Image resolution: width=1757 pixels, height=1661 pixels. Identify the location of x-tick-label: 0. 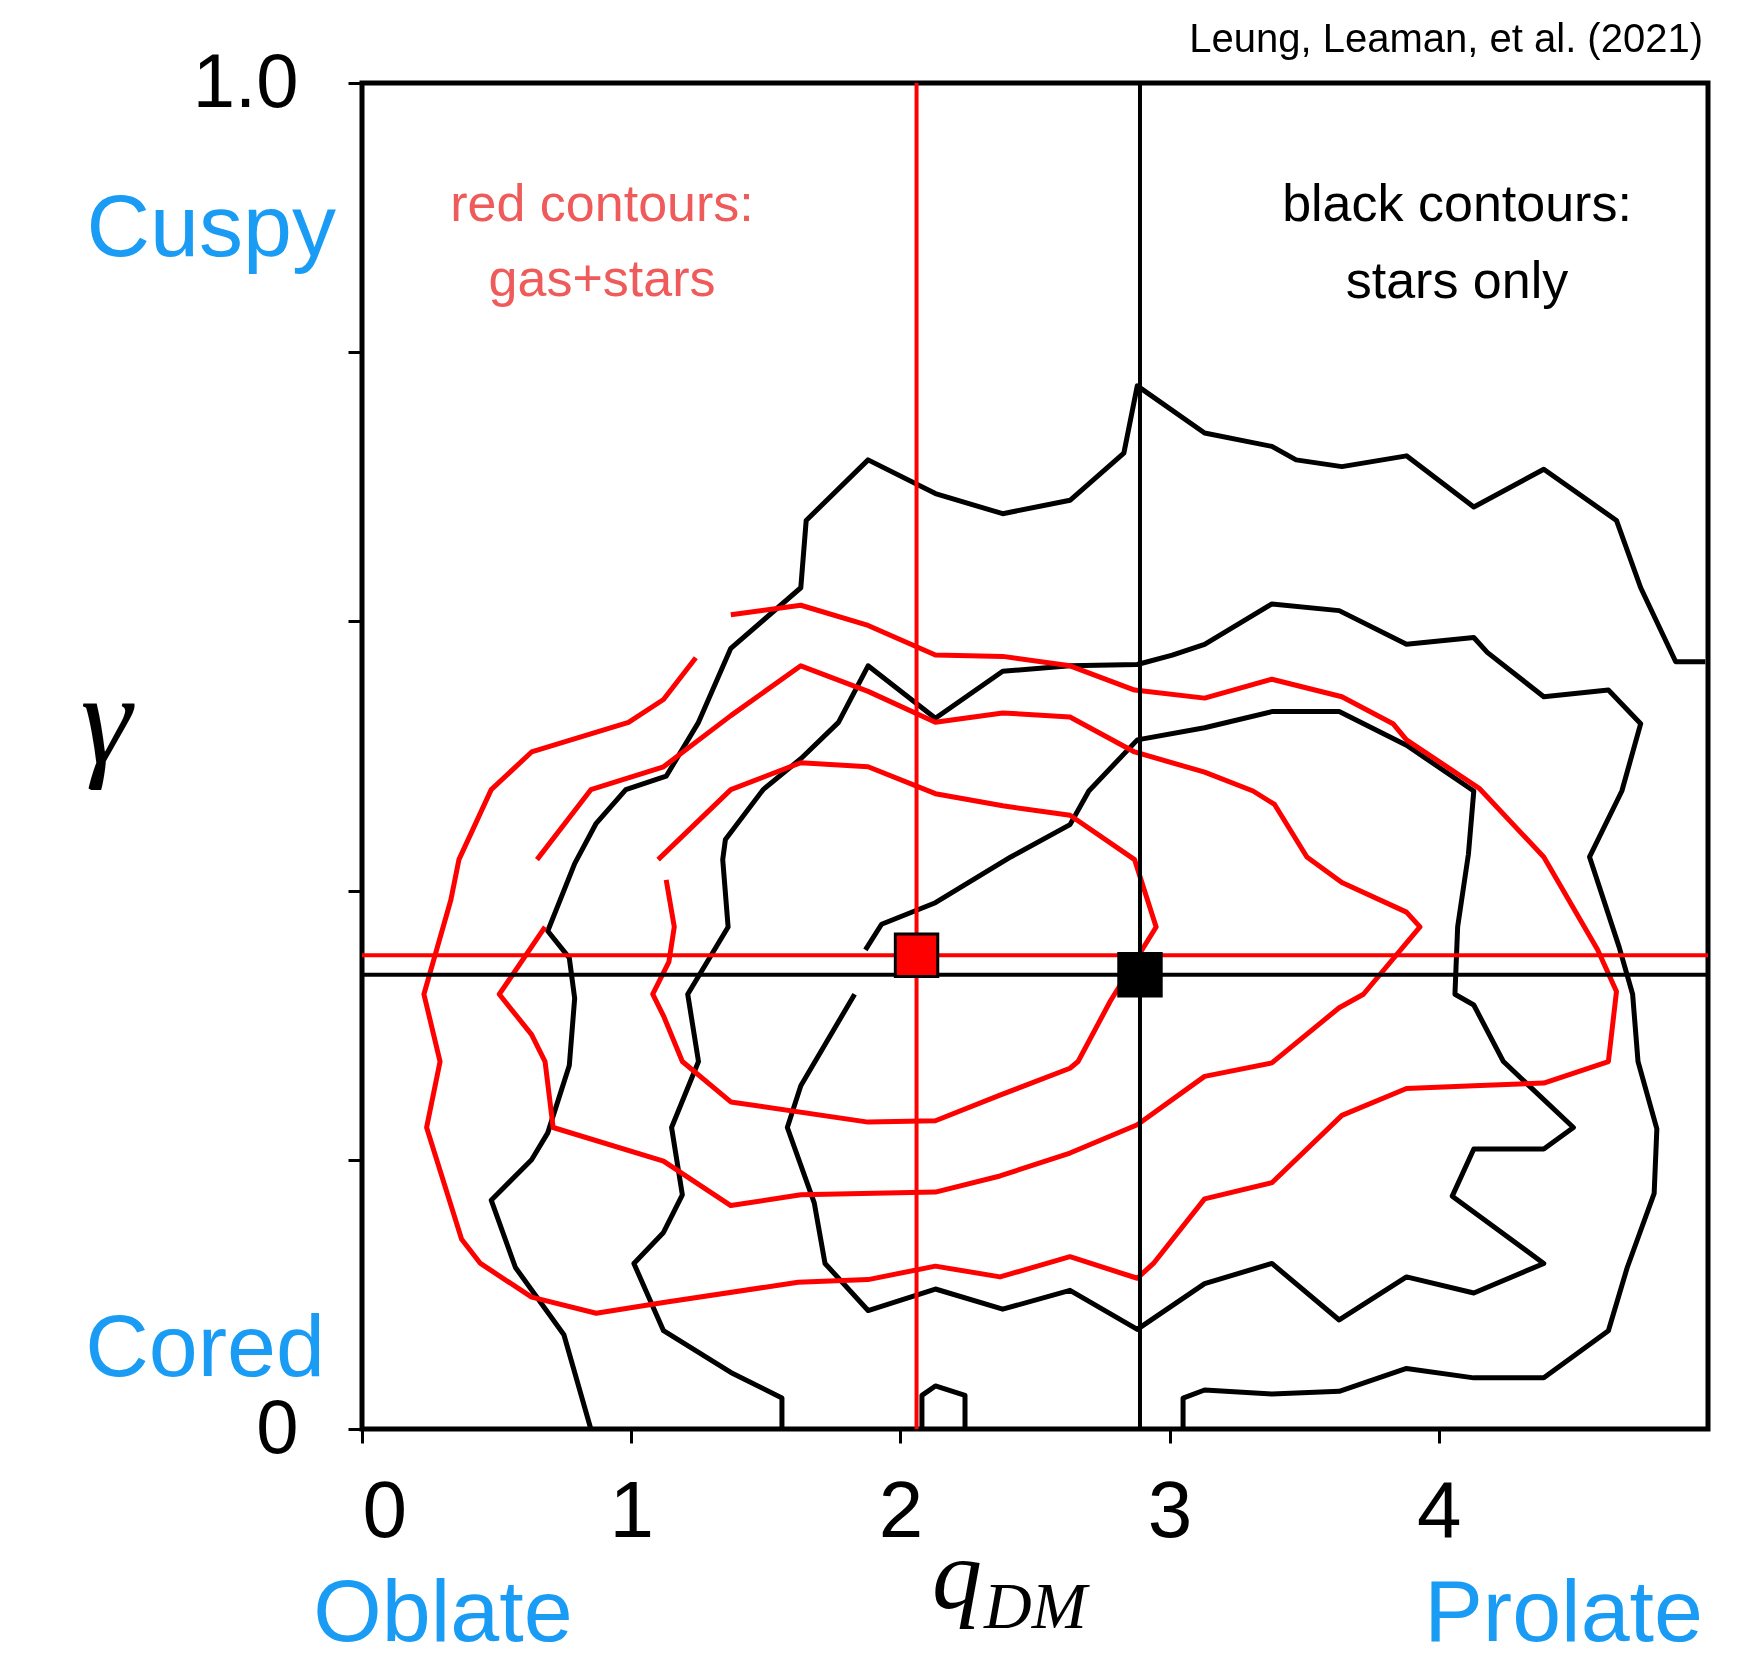
(384, 1509).